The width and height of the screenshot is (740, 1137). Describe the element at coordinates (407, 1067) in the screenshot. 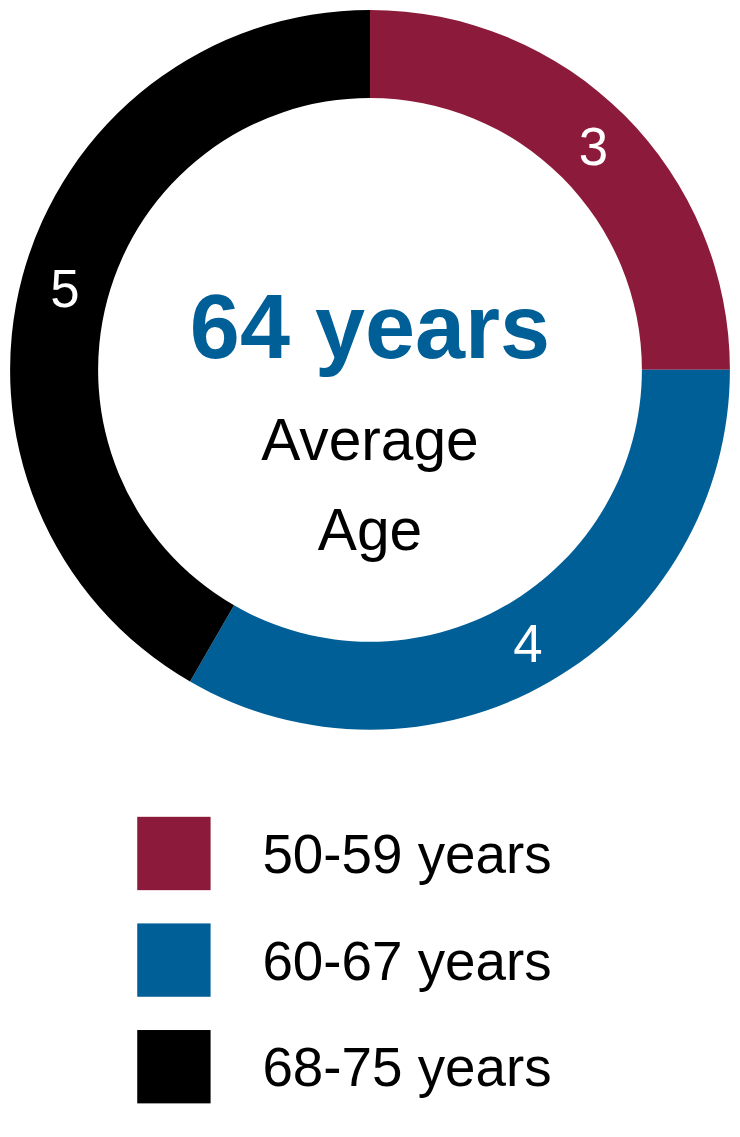

I see `legend-label: 68-75 years` at that location.